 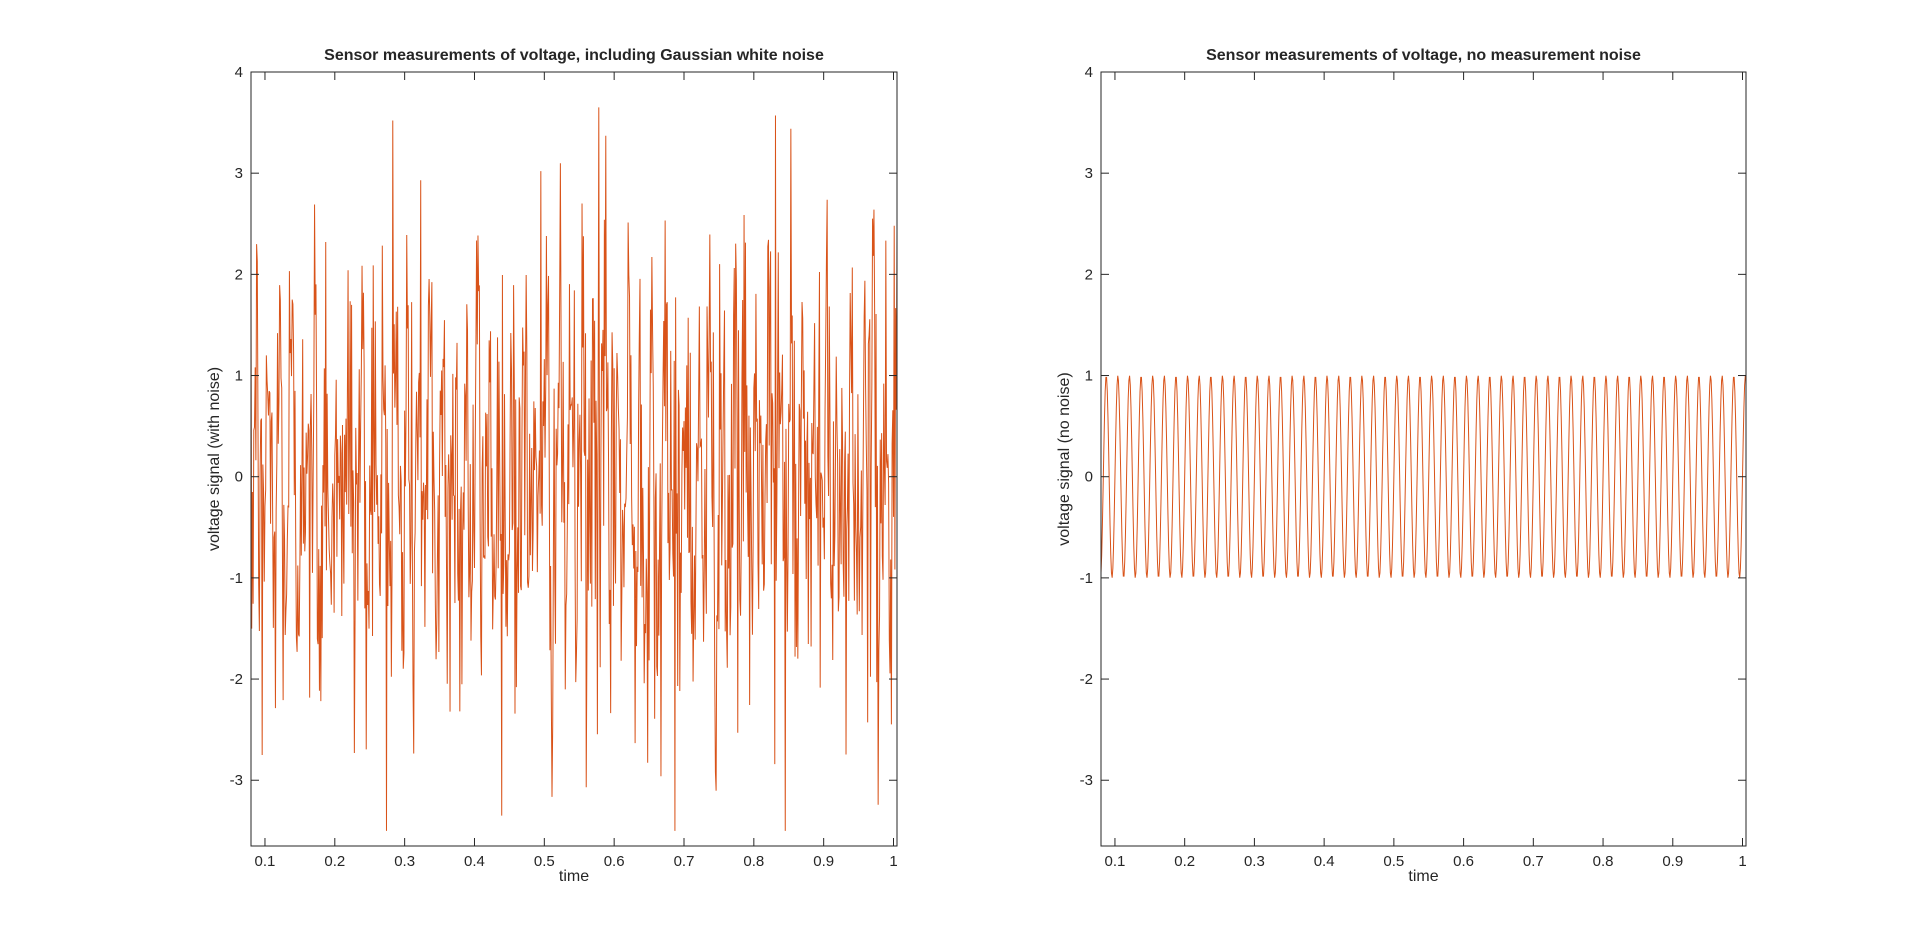 I want to click on y-axis-label: voltage signal (no noise), so click(x=1064, y=458).